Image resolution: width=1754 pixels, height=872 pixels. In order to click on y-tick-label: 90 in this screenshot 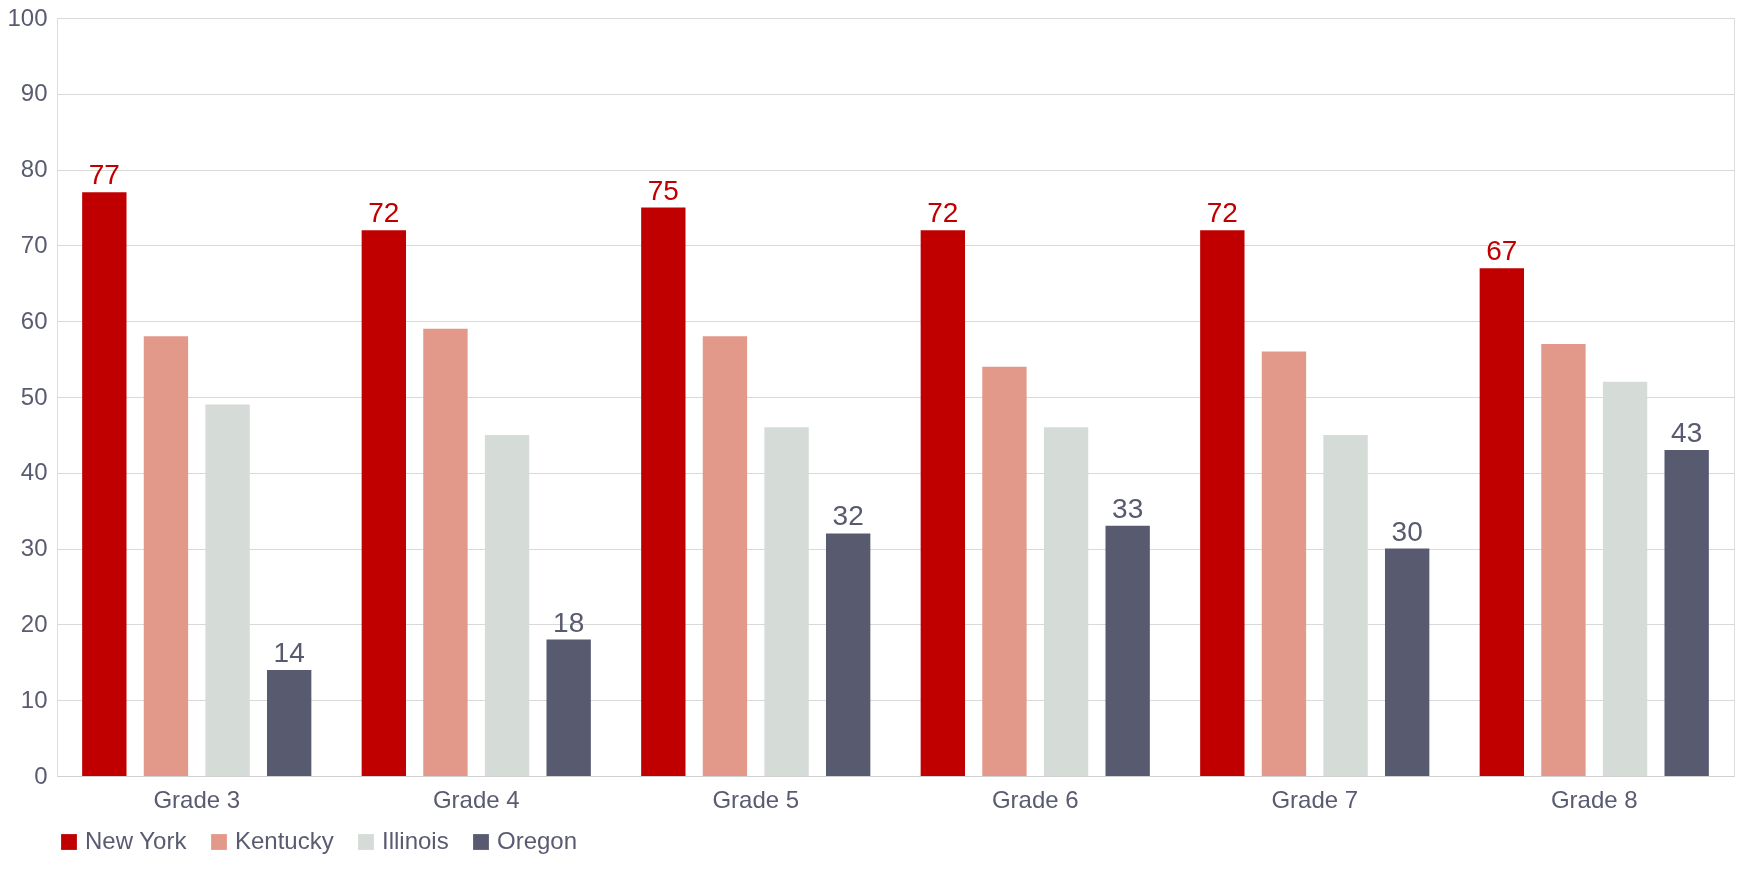, I will do `click(34, 93)`.